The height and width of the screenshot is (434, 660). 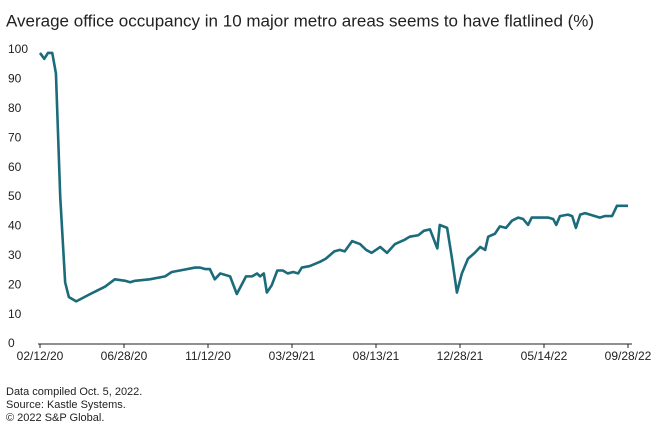 I want to click on x-tick-label: 12/28/21, so click(x=460, y=356).